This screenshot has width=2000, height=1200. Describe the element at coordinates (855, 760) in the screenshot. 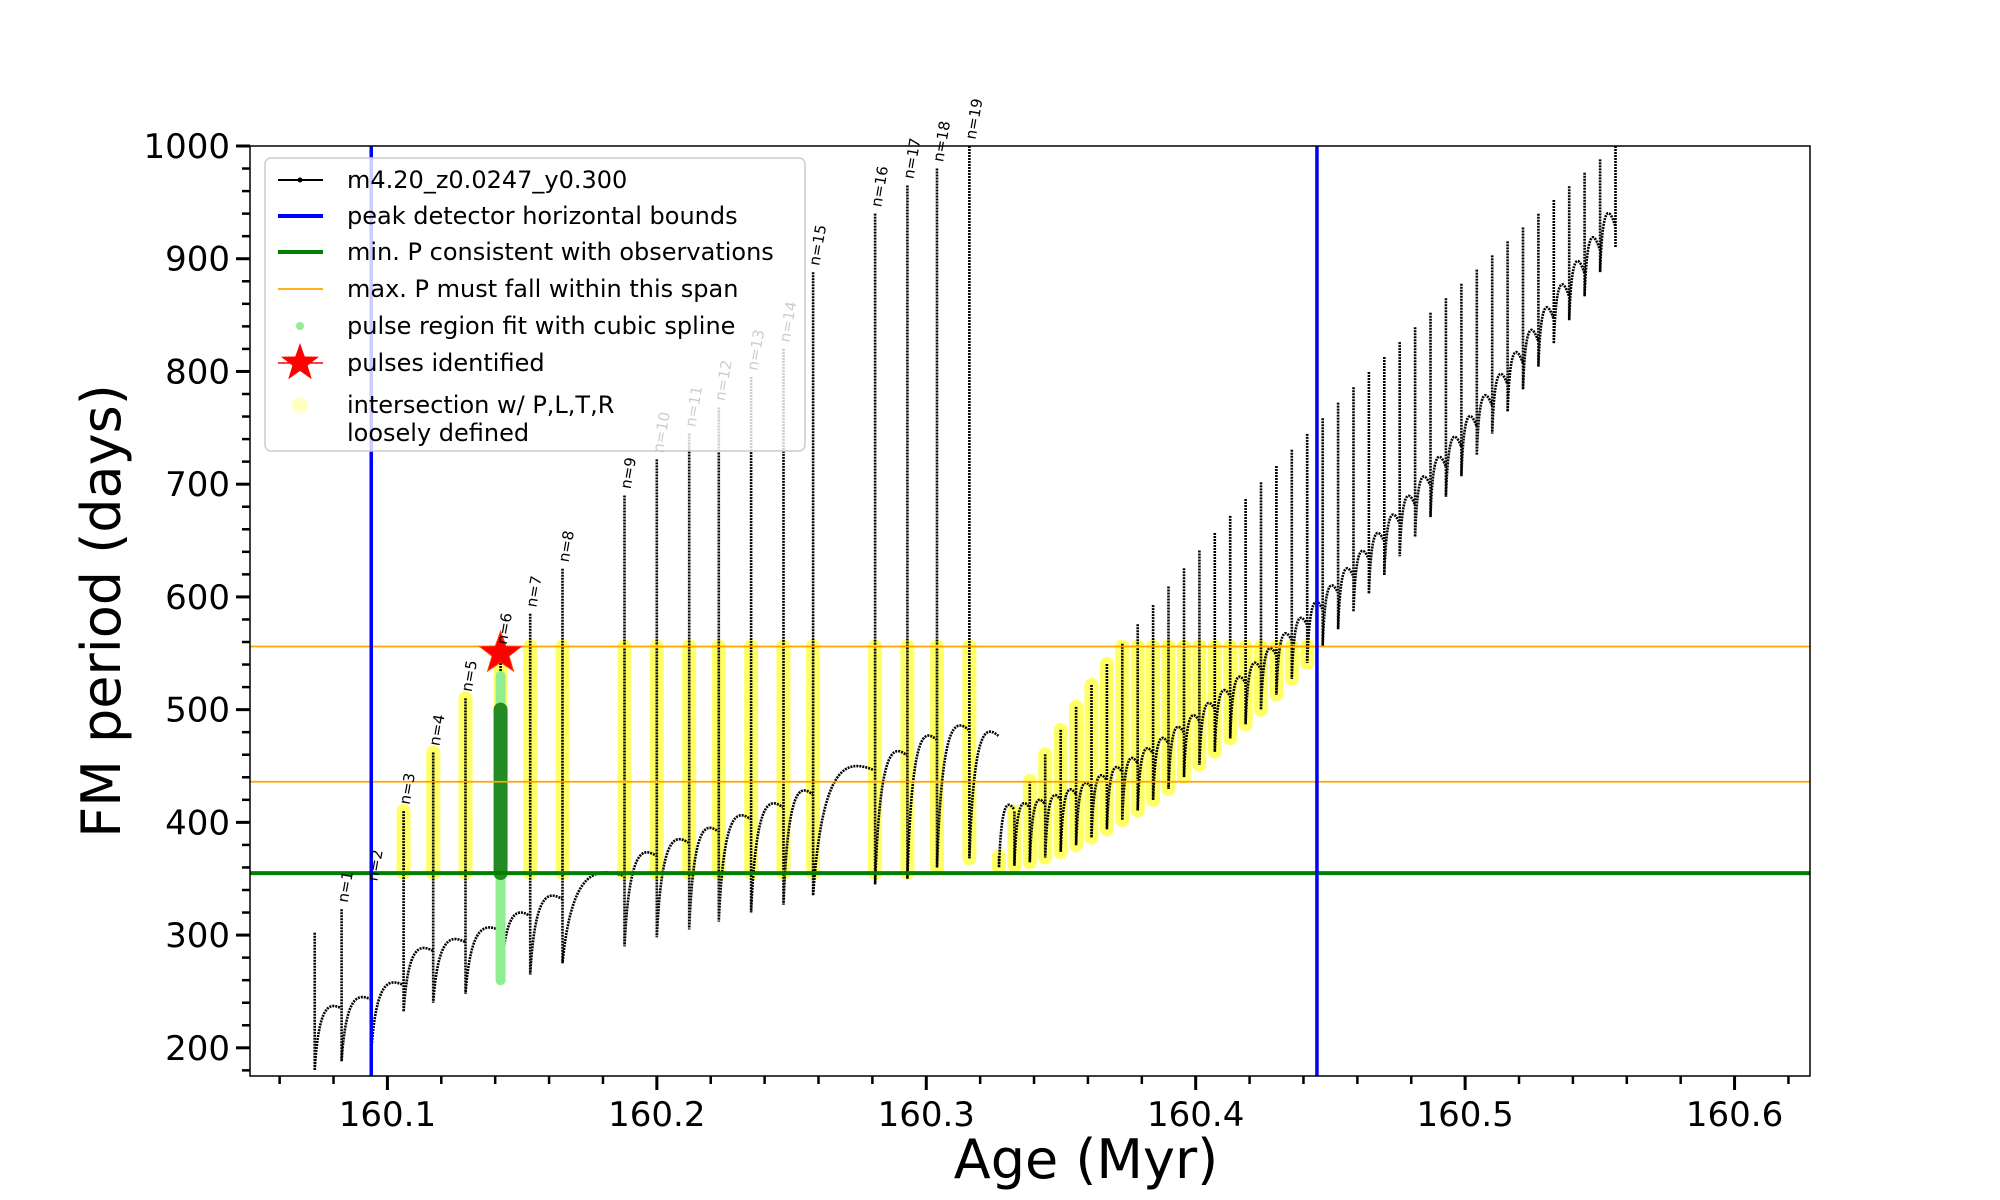

I see `intersection-points-layer` at that location.